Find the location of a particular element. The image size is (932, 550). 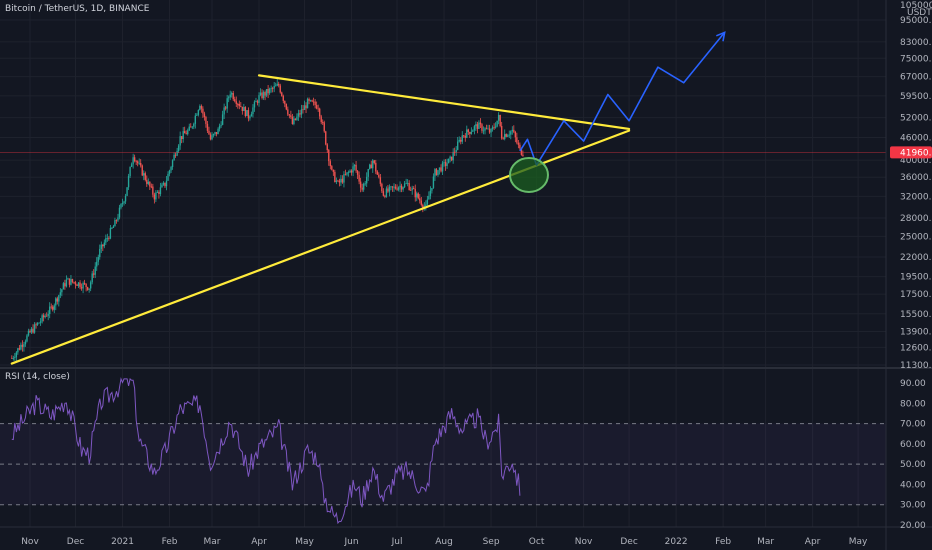

rsi-title: RSI (14, close) is located at coordinates (37, 377).